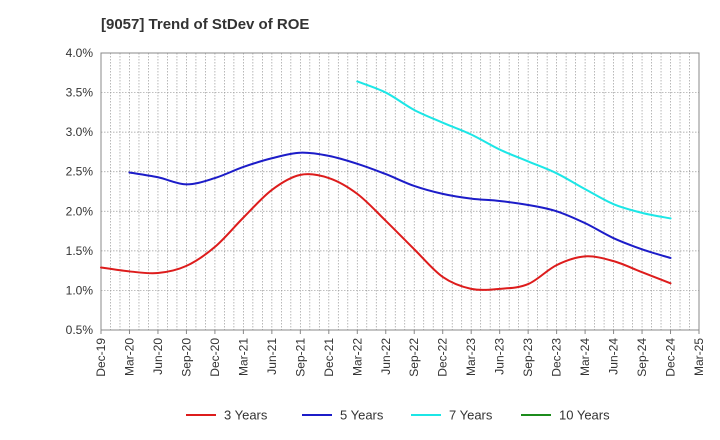 This screenshot has height=440, width=720. I want to click on y-tick-label: 3.5%, so click(80, 93).